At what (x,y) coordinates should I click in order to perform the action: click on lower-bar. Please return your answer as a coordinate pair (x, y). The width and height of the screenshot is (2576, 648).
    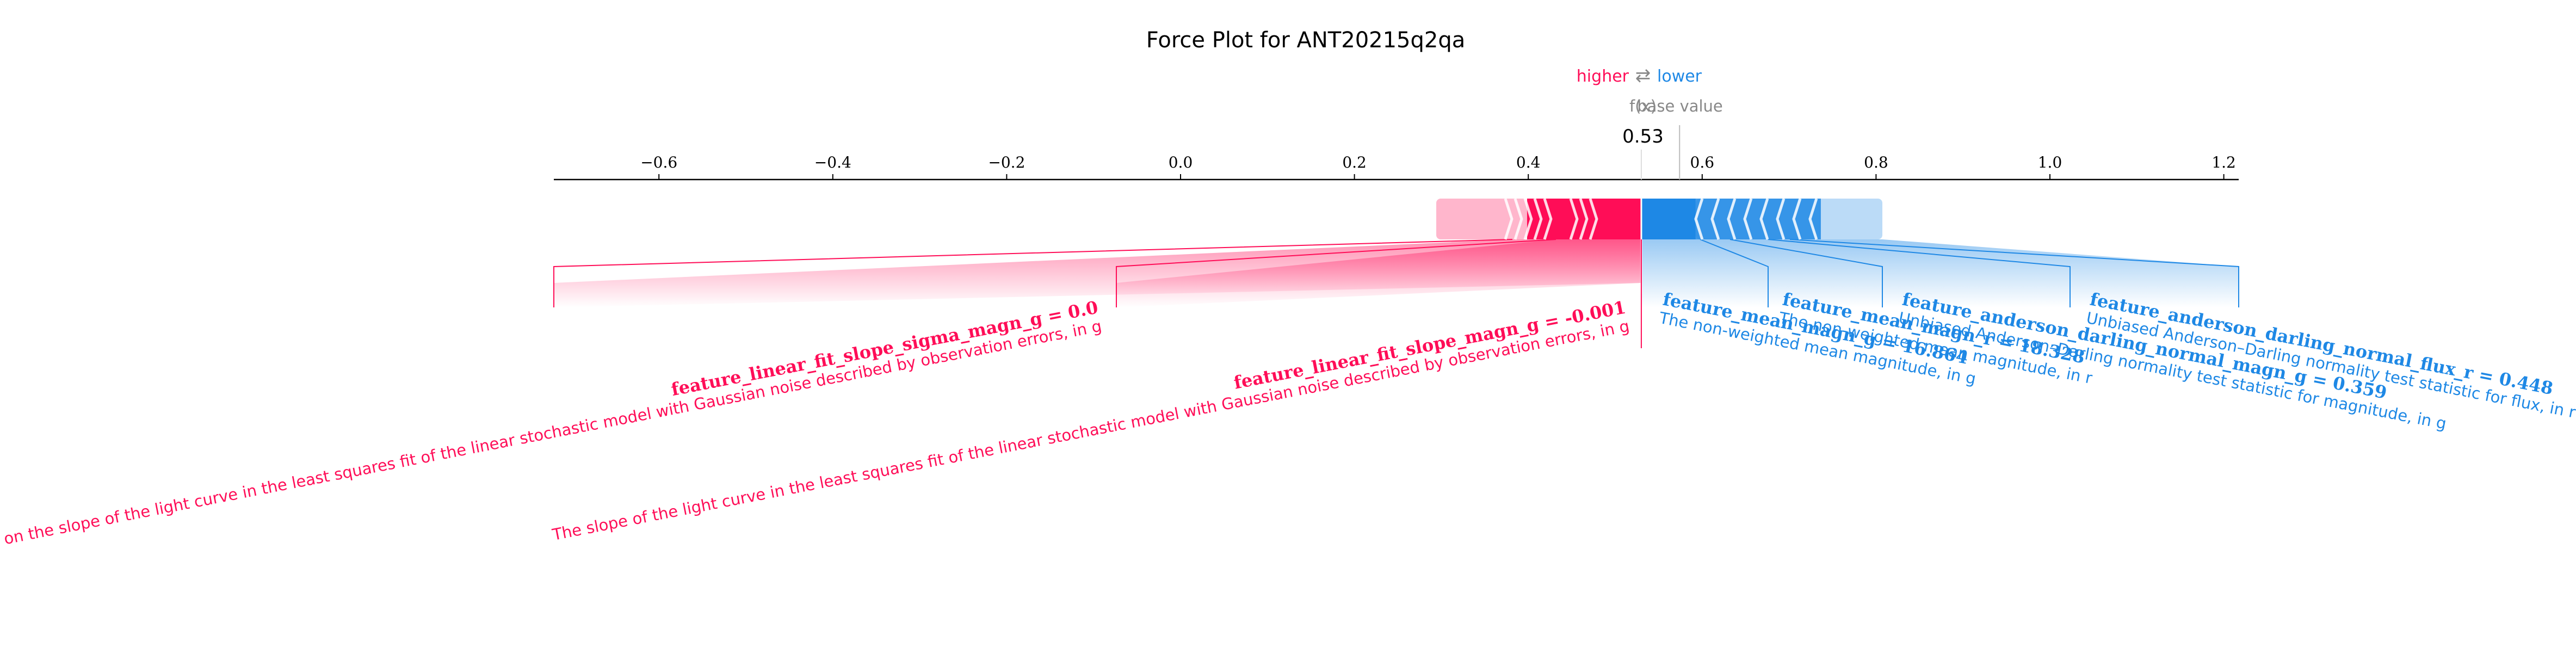
    Looking at the image, I should click on (1669, 219).